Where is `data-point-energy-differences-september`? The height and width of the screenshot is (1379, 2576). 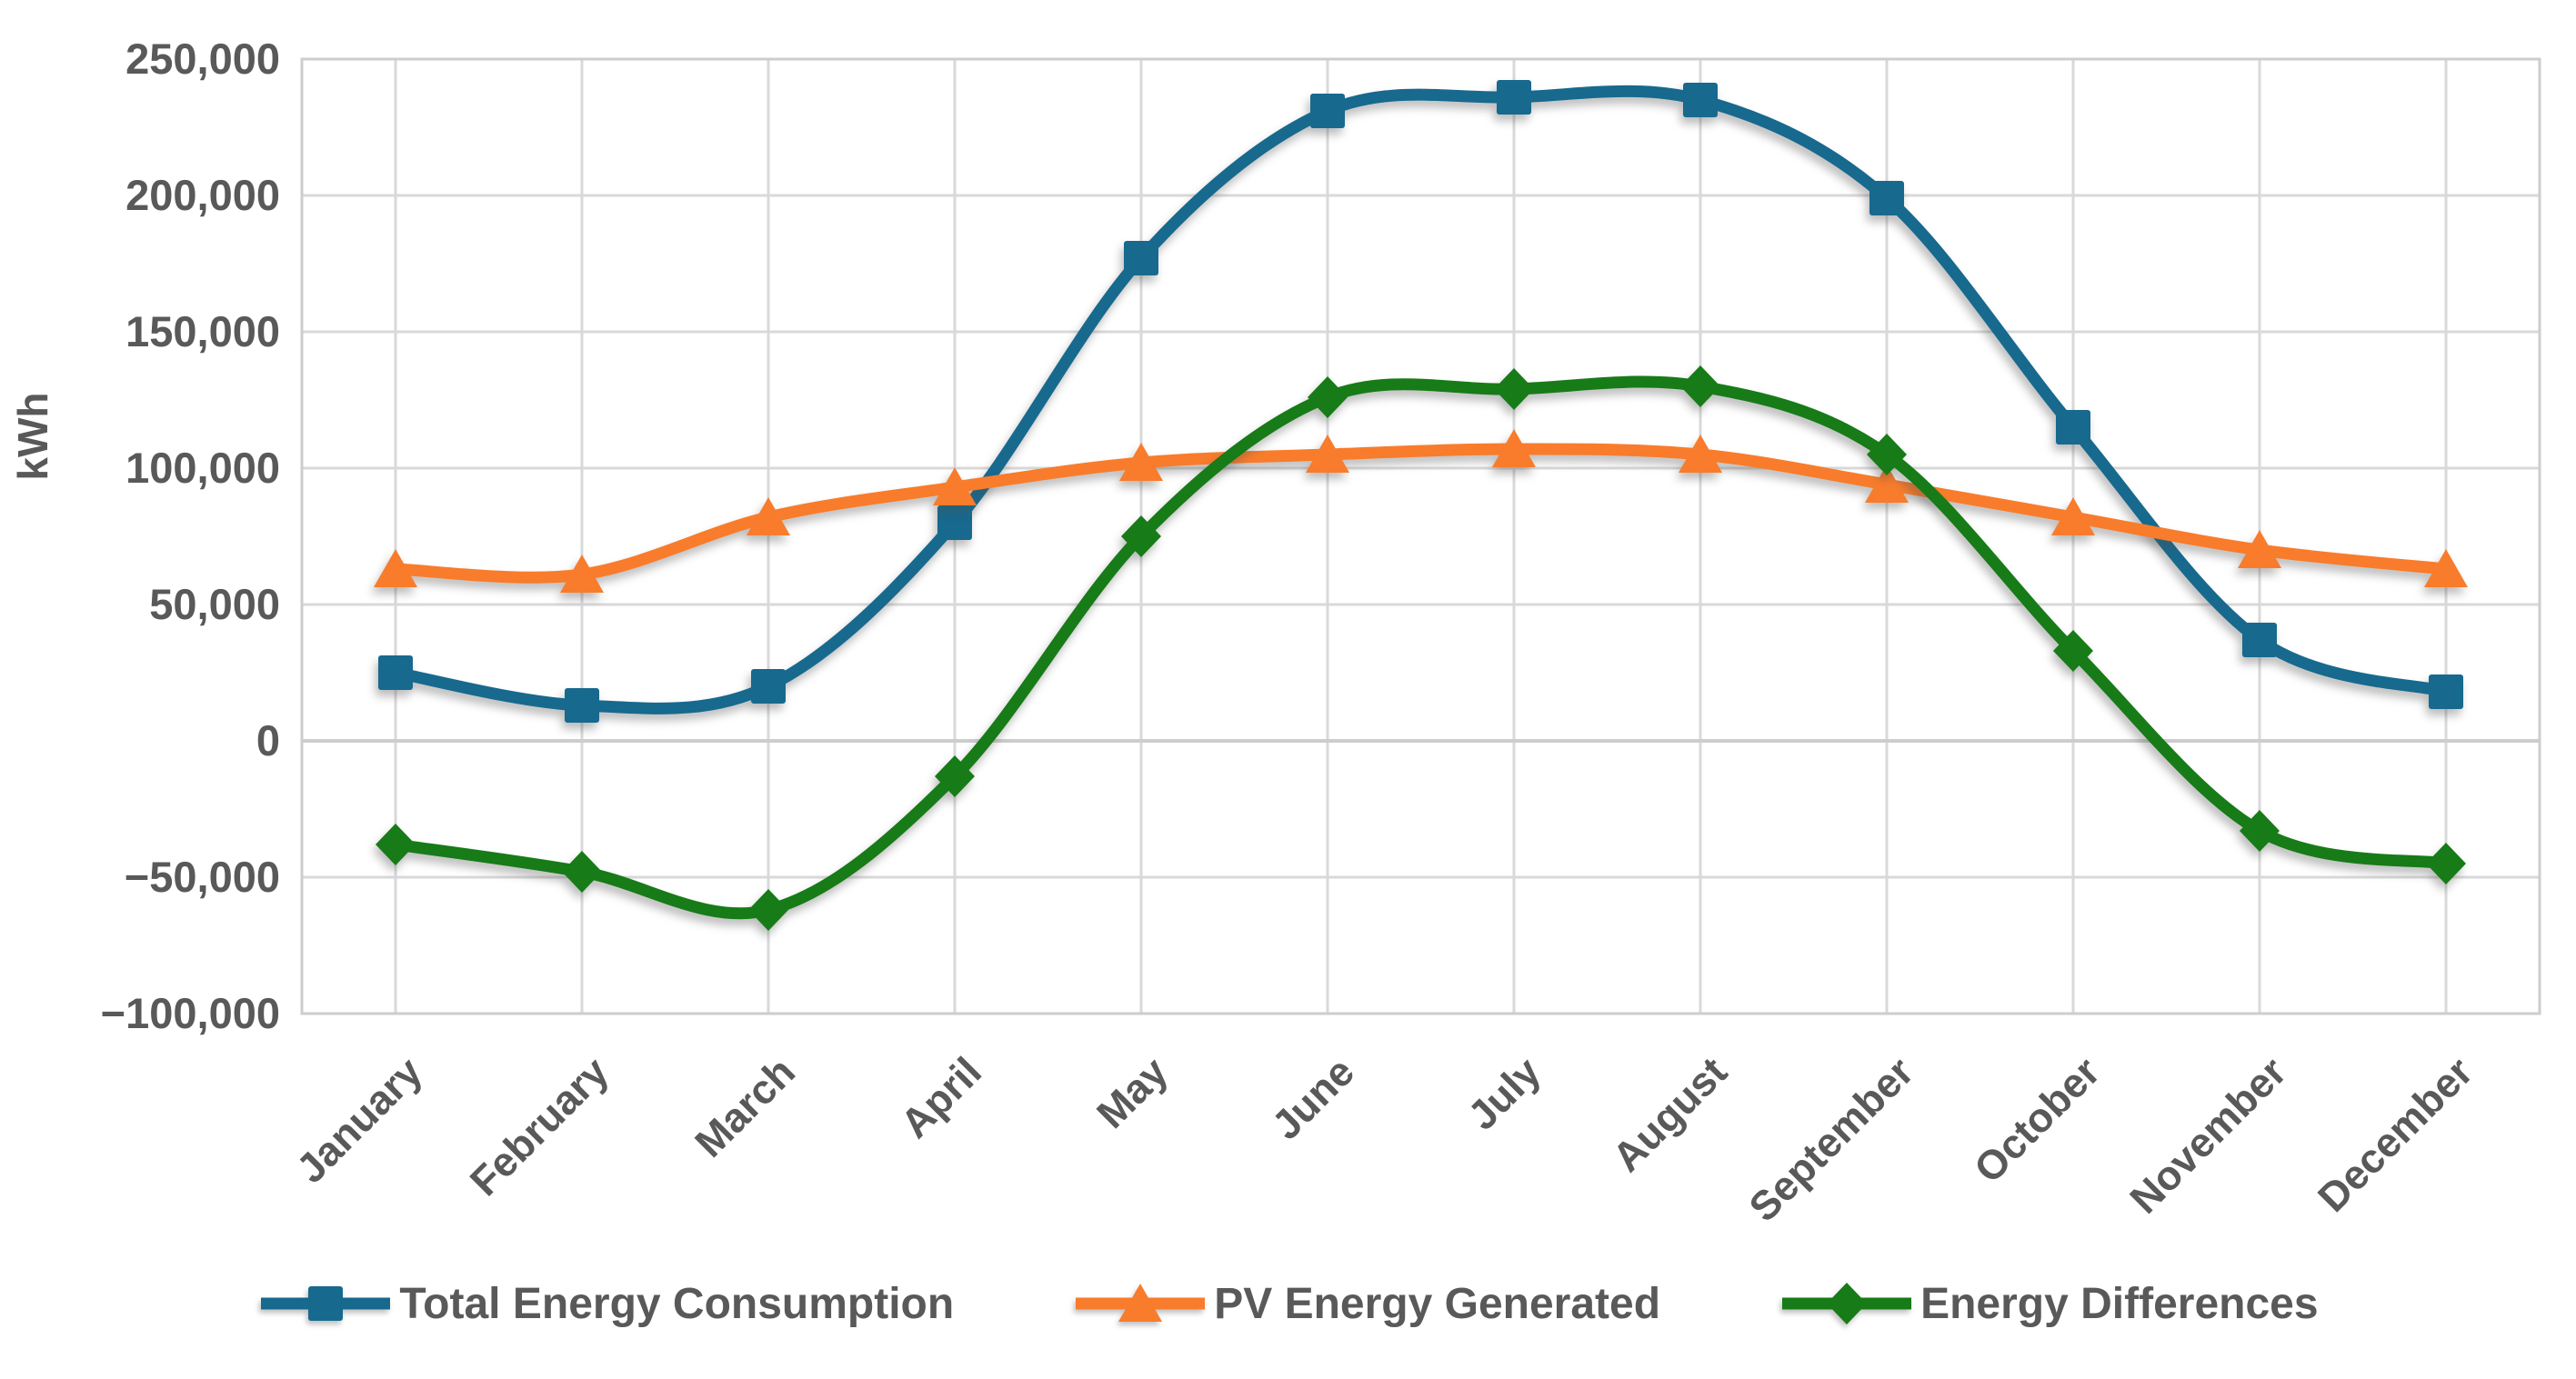 data-point-energy-differences-september is located at coordinates (1887, 454).